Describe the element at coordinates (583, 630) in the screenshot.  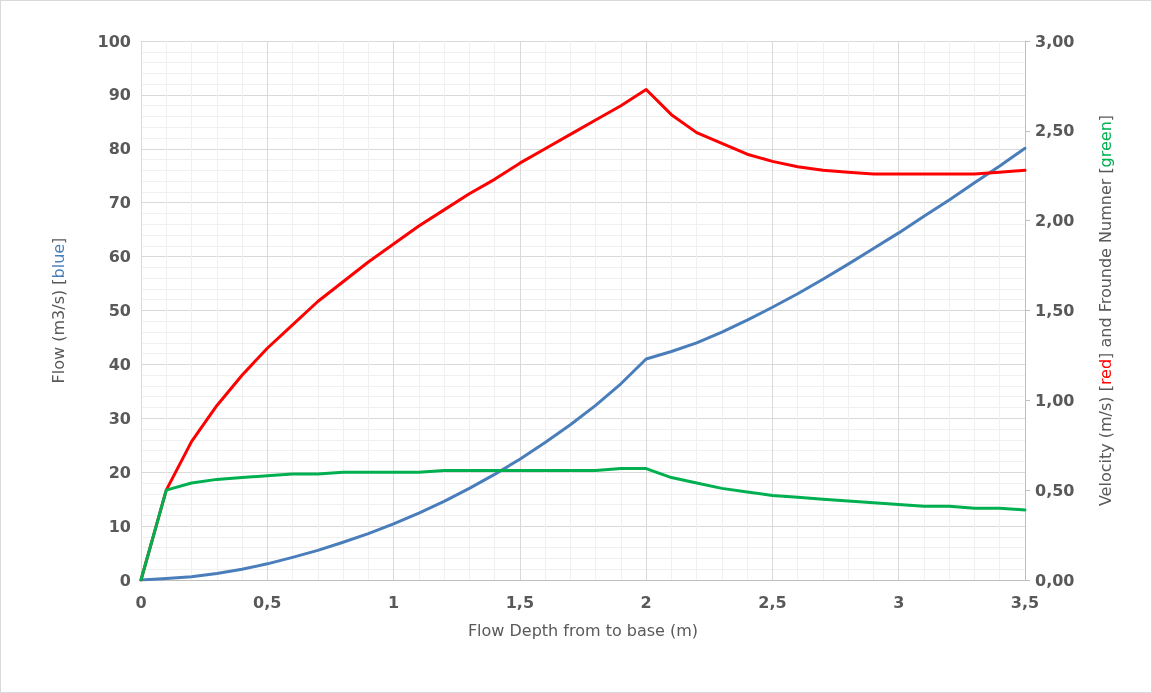
I see `x-axis-title: Flow Depth from to base (m)` at that location.